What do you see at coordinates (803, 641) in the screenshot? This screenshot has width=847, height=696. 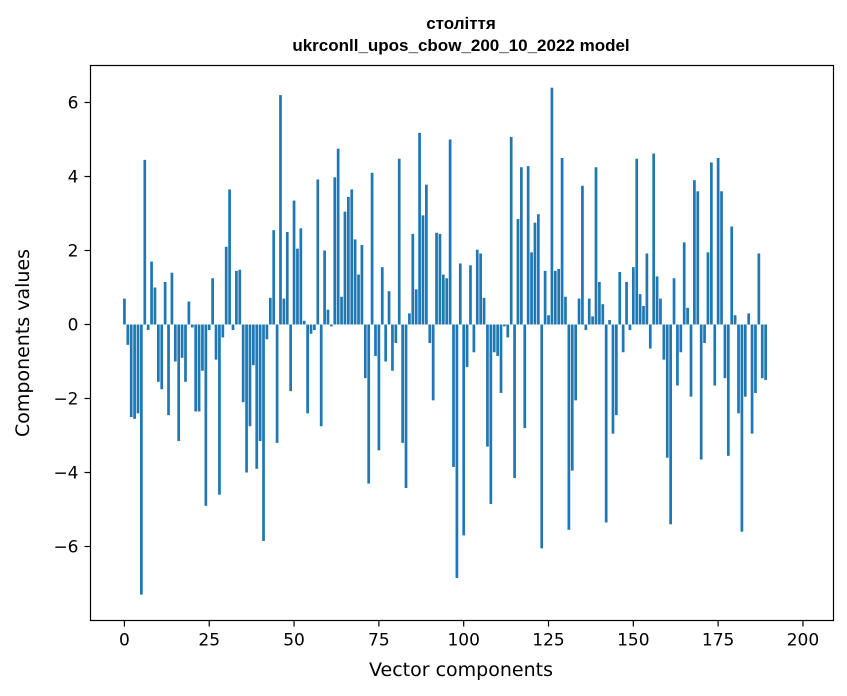 I see `x-tick-label: 200` at bounding box center [803, 641].